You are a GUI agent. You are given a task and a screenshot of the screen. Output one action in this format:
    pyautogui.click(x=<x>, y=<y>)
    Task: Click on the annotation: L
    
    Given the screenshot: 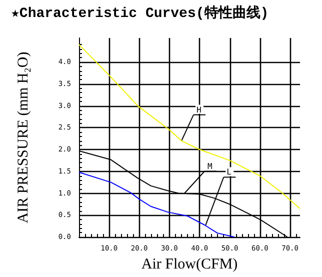 What is the action you would take?
    pyautogui.click(x=229, y=172)
    